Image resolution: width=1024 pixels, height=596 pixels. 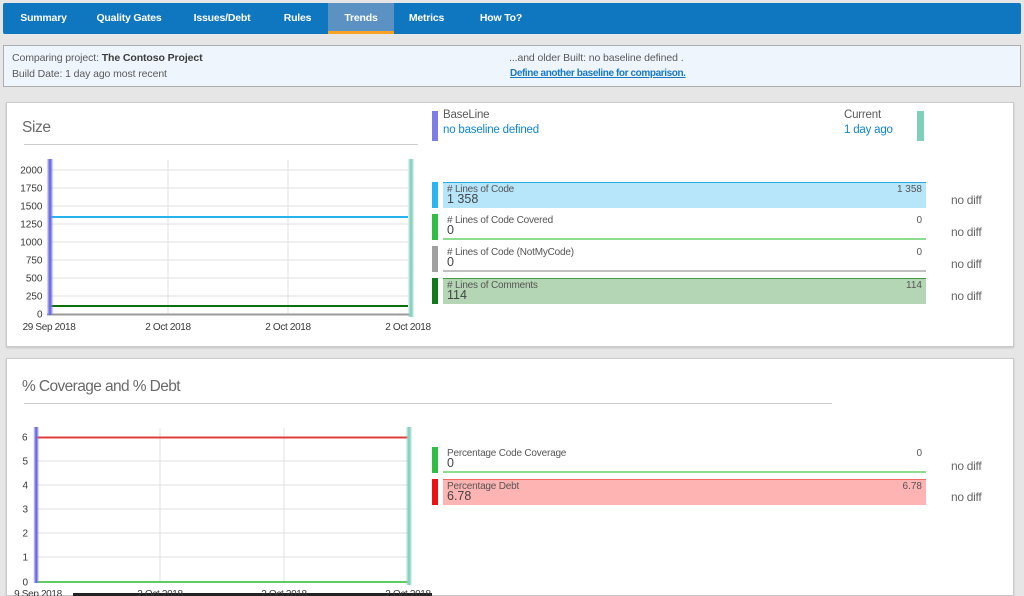 What do you see at coordinates (50, 327) in the screenshot?
I see `svg-text: 29 Sep 2018` at bounding box center [50, 327].